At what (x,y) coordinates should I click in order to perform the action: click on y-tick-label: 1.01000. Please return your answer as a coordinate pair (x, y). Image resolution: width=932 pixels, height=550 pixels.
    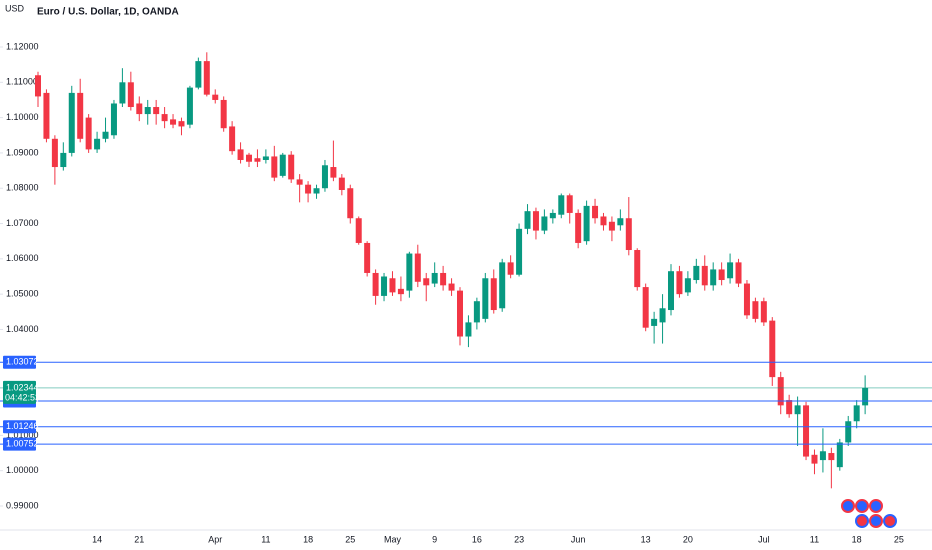
    Looking at the image, I should click on (22, 435).